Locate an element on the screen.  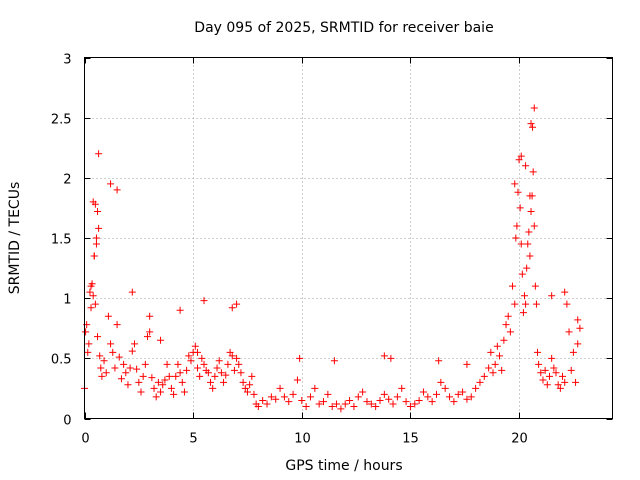
y-tick-label: 1 is located at coordinates (67, 300).